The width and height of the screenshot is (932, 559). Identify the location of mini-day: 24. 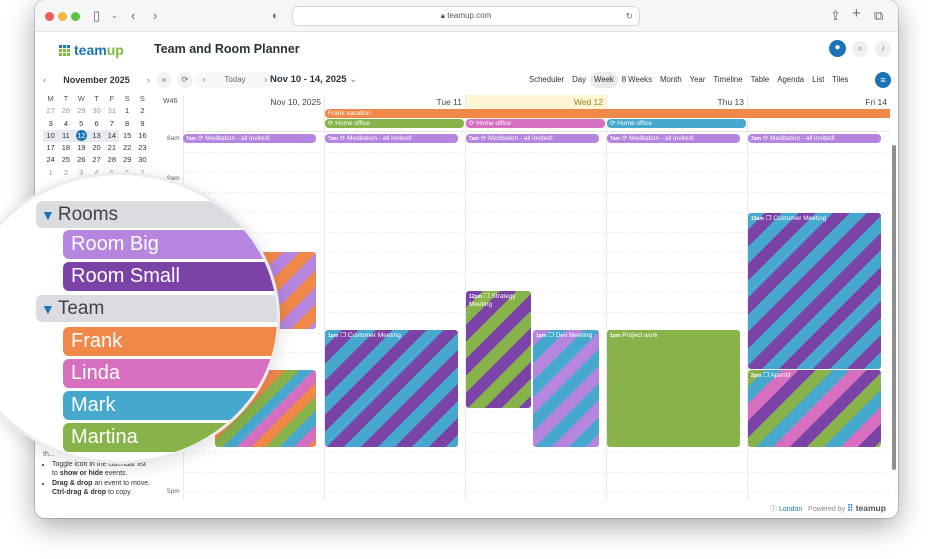
(50, 160).